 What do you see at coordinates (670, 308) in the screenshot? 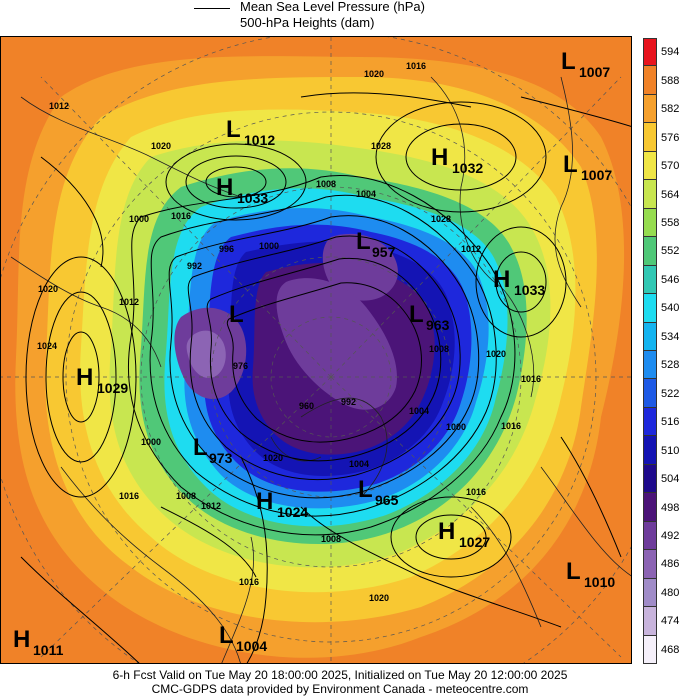
I see `colorbar-label: 540` at bounding box center [670, 308].